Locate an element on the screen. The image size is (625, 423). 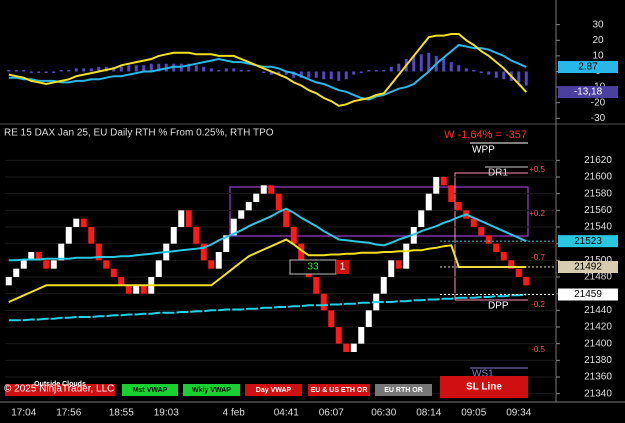
toolbar-button-label: EU RTH OR is located at coordinates (403, 390).